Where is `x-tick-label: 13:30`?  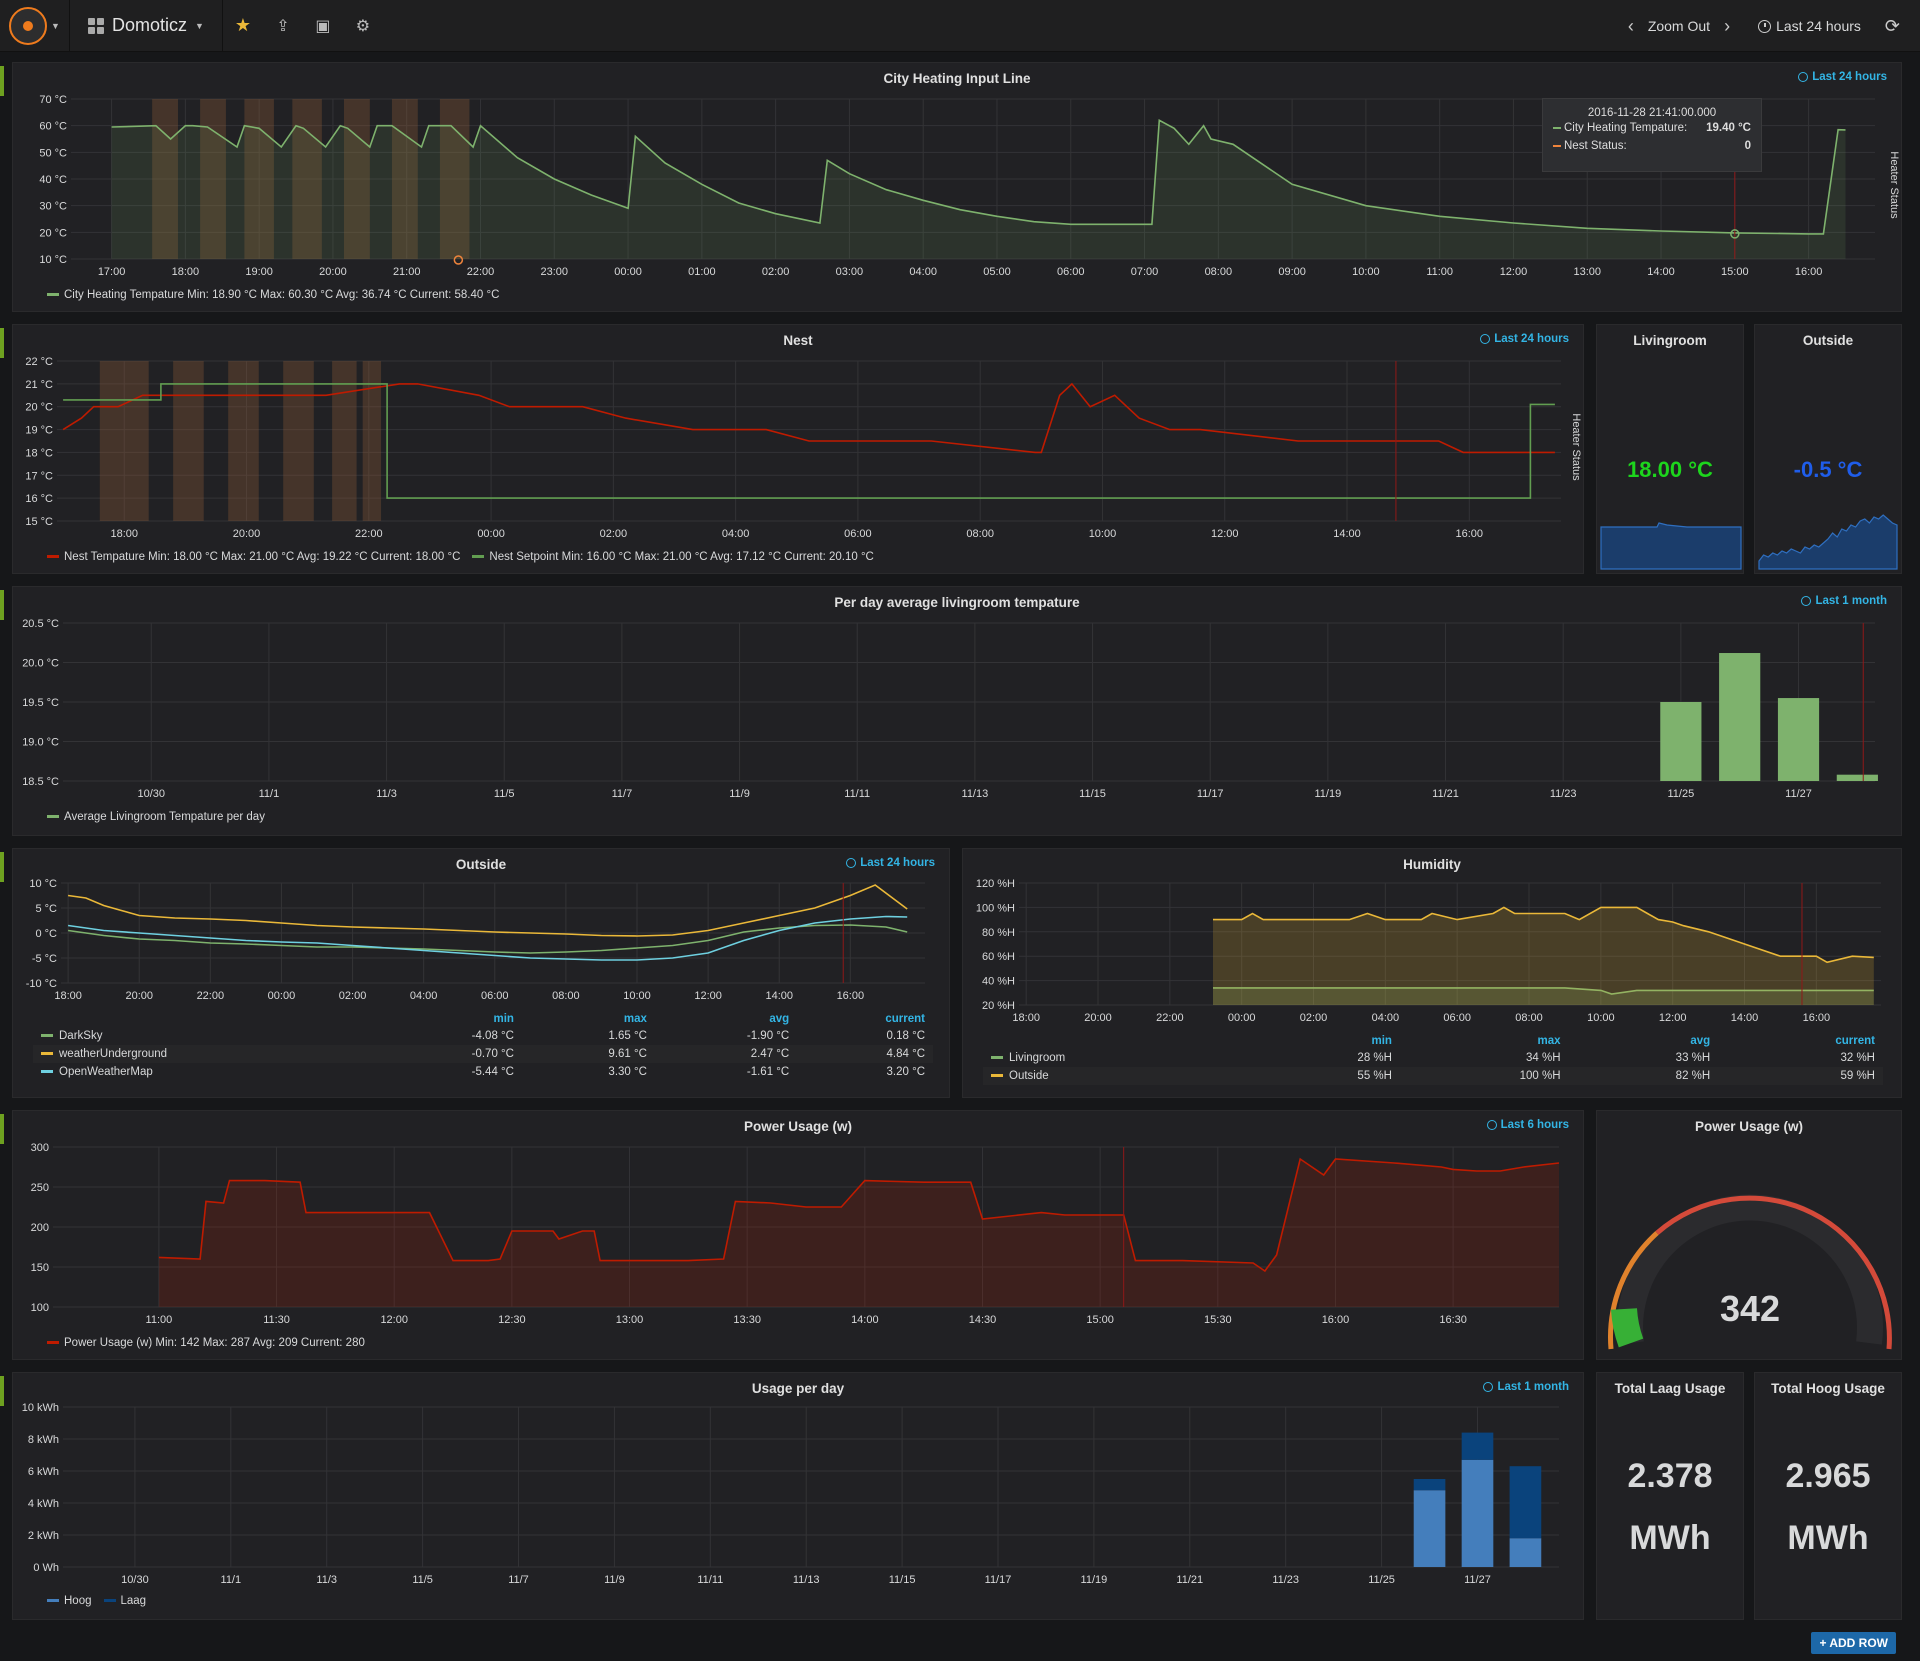 x-tick-label: 13:30 is located at coordinates (747, 1320).